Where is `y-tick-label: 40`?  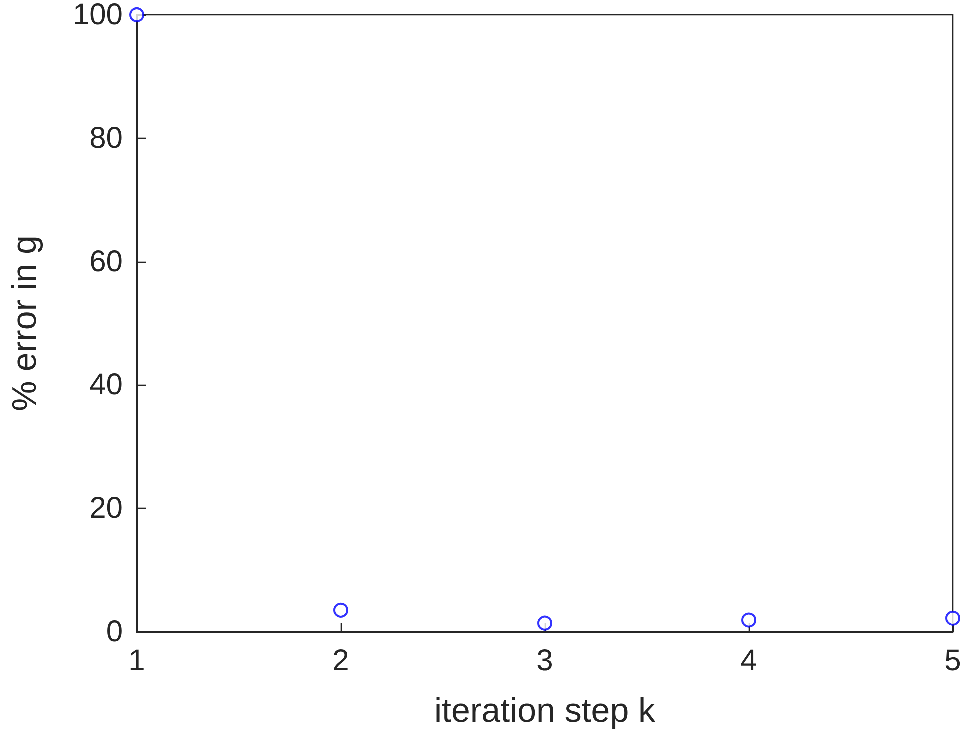
y-tick-label: 40 is located at coordinates (106, 385).